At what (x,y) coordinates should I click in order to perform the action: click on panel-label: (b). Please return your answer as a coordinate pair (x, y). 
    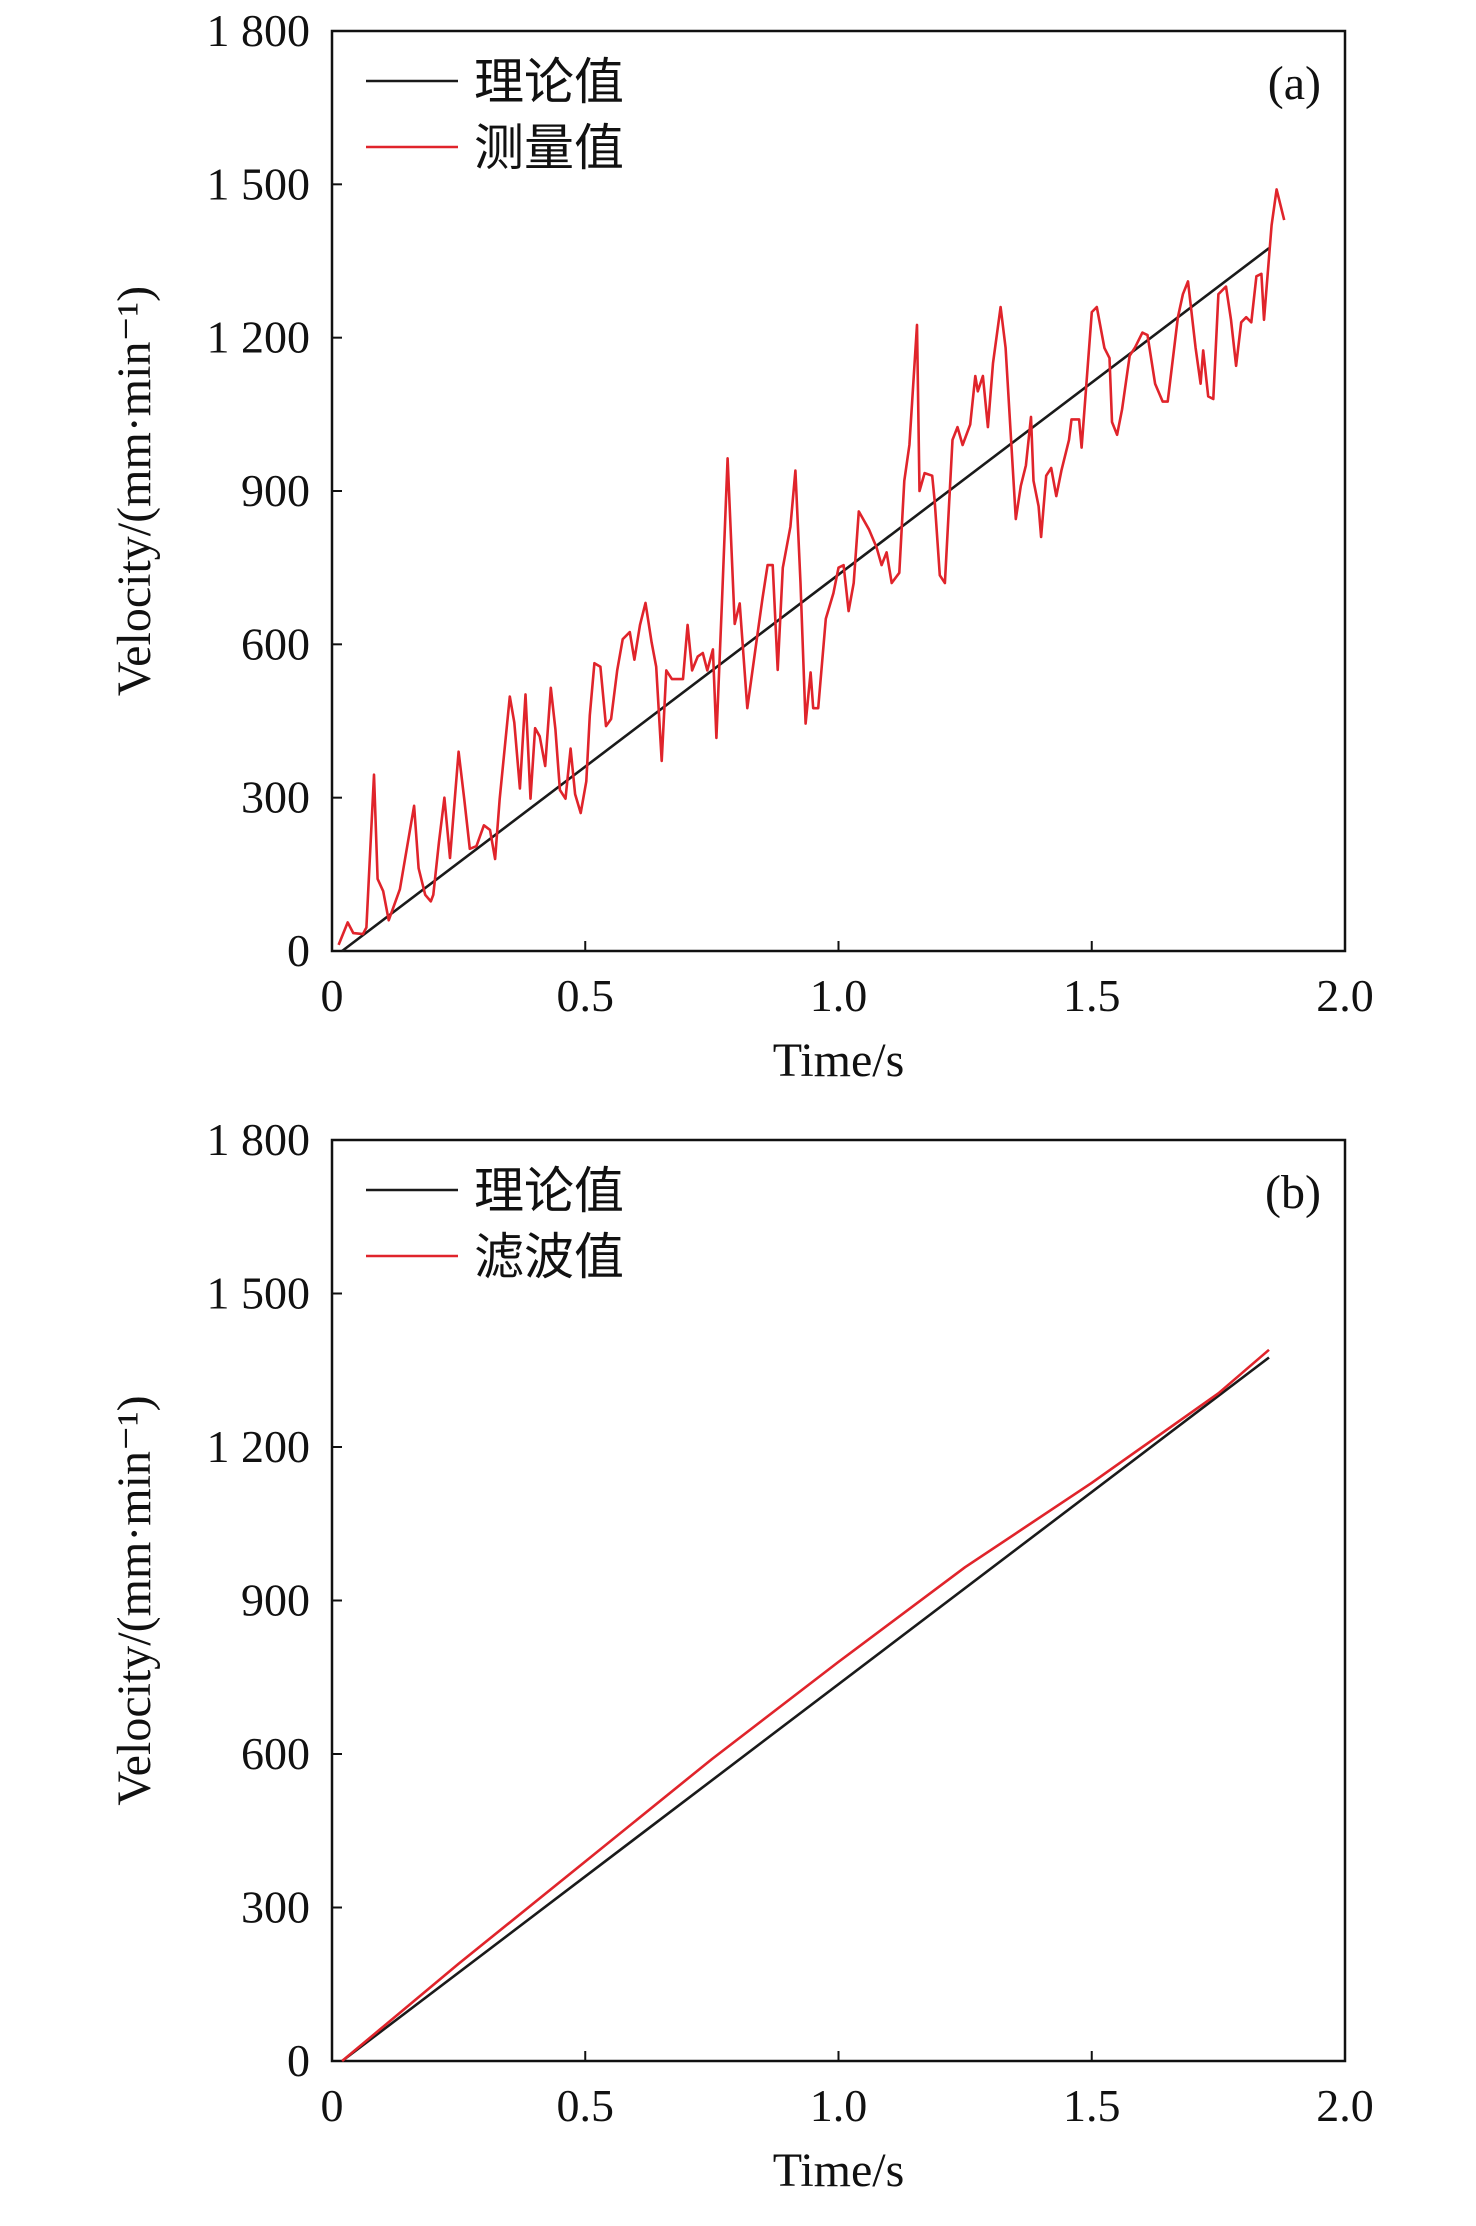
    Looking at the image, I should click on (1293, 1192).